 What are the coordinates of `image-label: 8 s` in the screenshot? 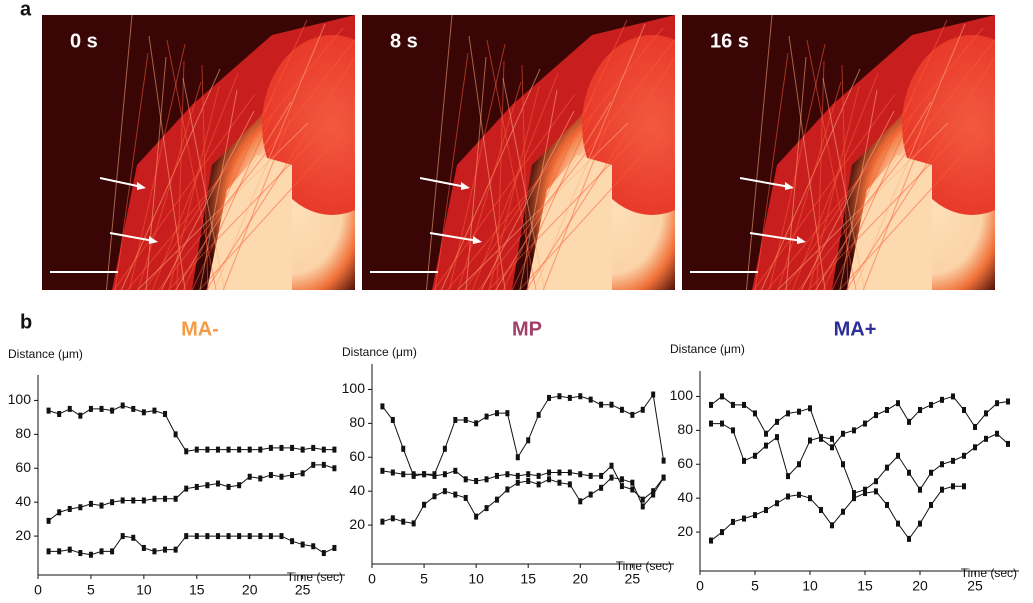 It's located at (404, 41).